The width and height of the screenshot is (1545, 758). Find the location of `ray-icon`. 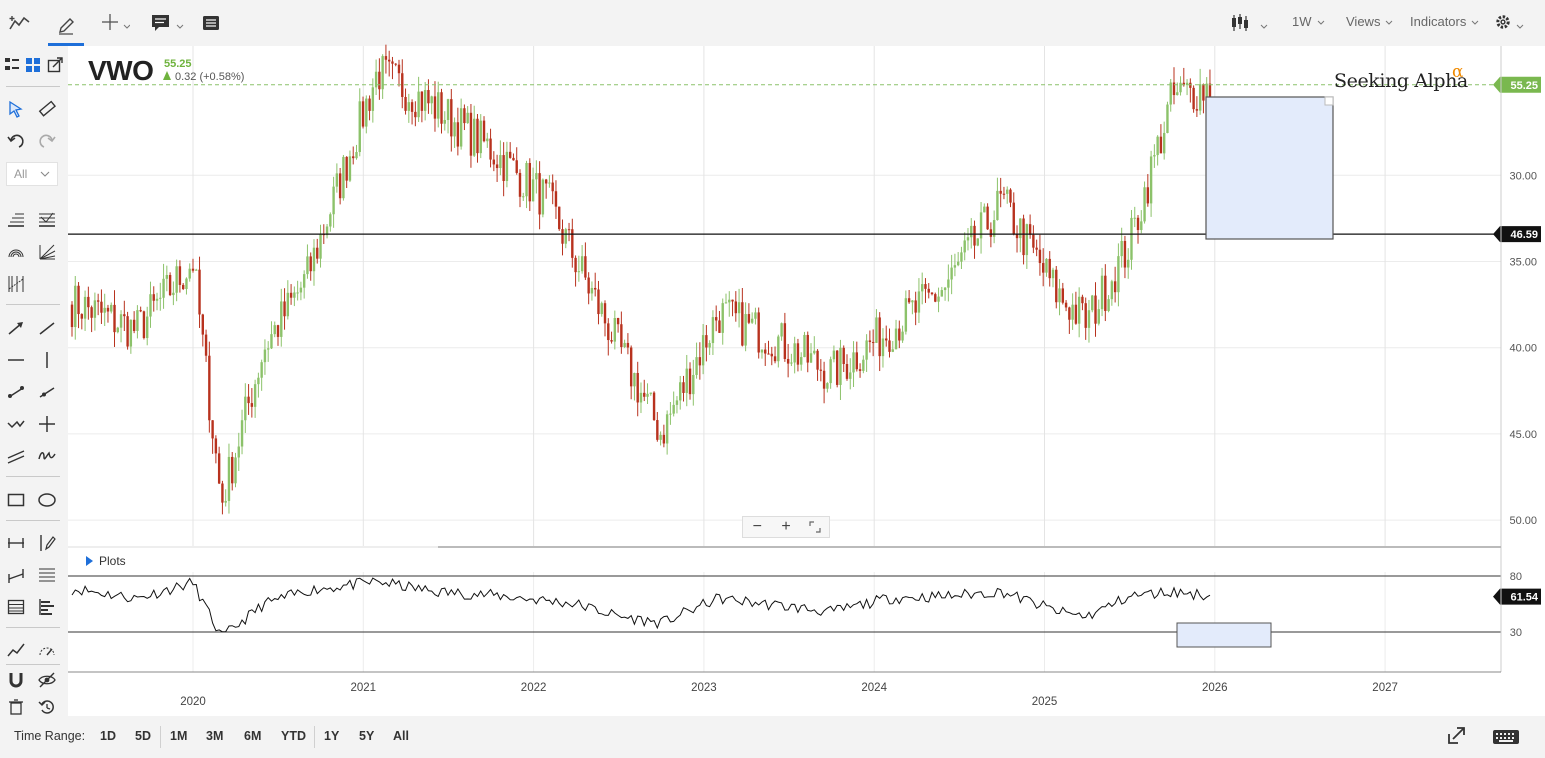

ray-icon is located at coordinates (16, 392).